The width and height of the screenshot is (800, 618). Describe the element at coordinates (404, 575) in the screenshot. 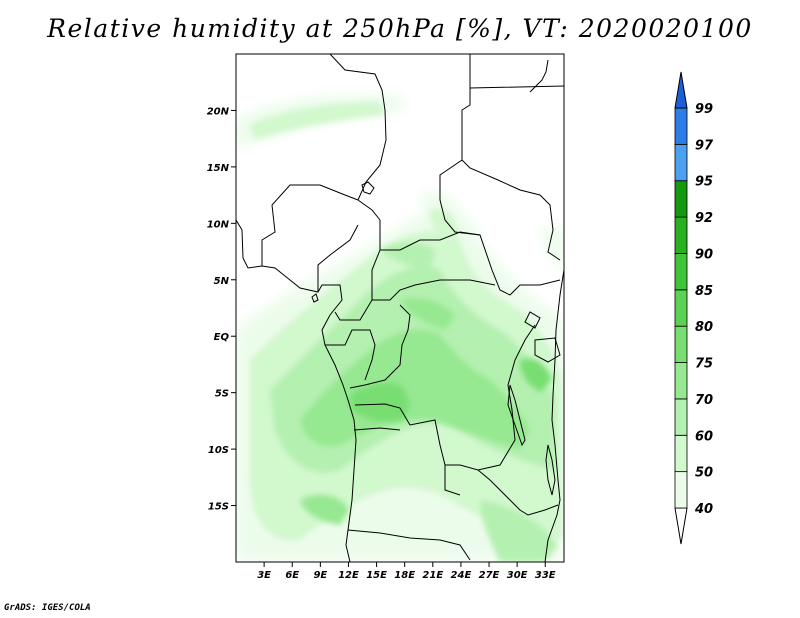

I see `lon-tick-label: 18E` at that location.